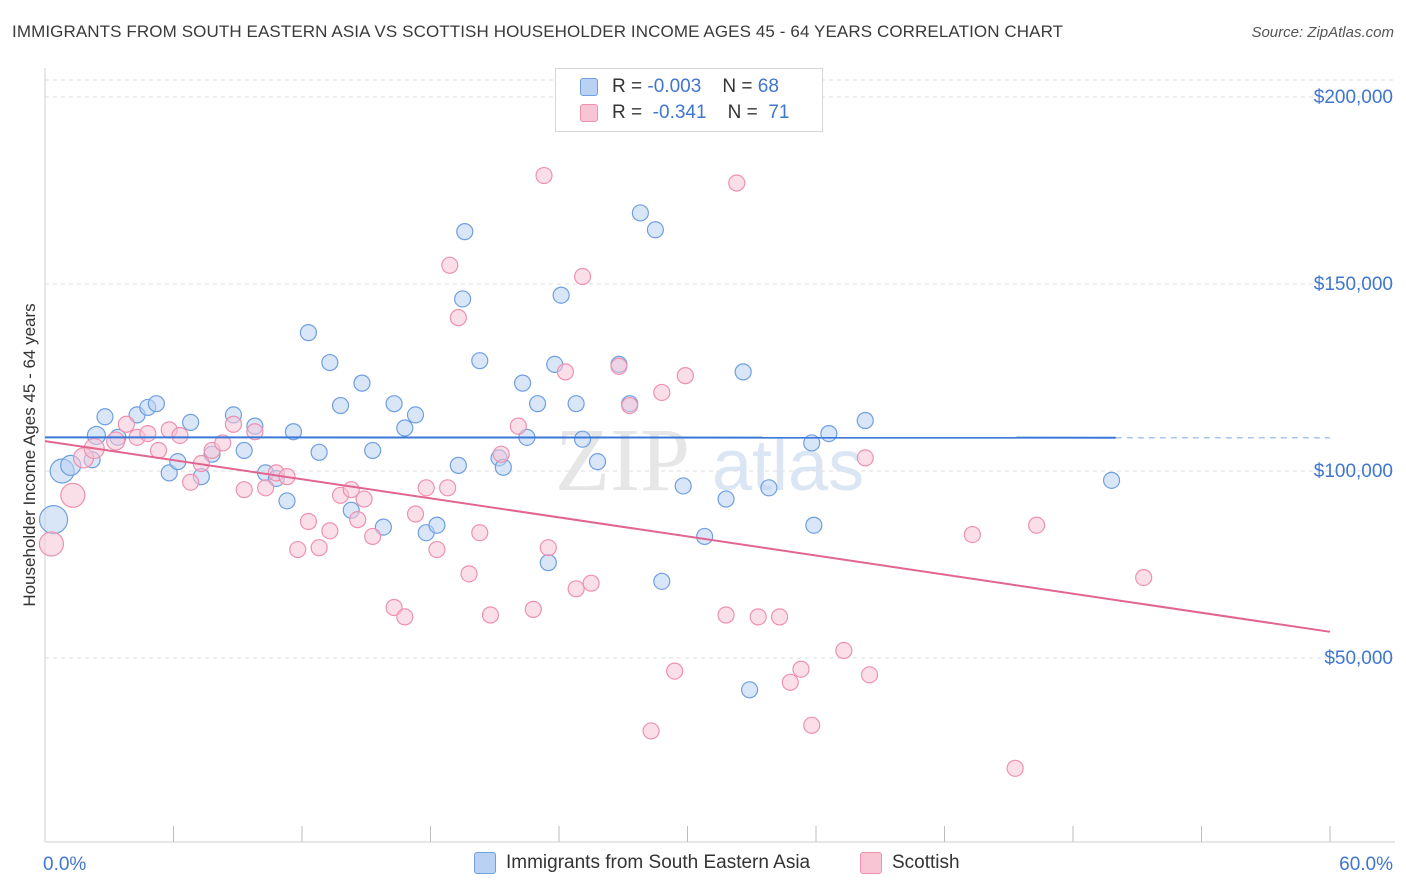 The width and height of the screenshot is (1406, 892). I want to click on bottom-legend-label-pink: Scottish, so click(926, 862).